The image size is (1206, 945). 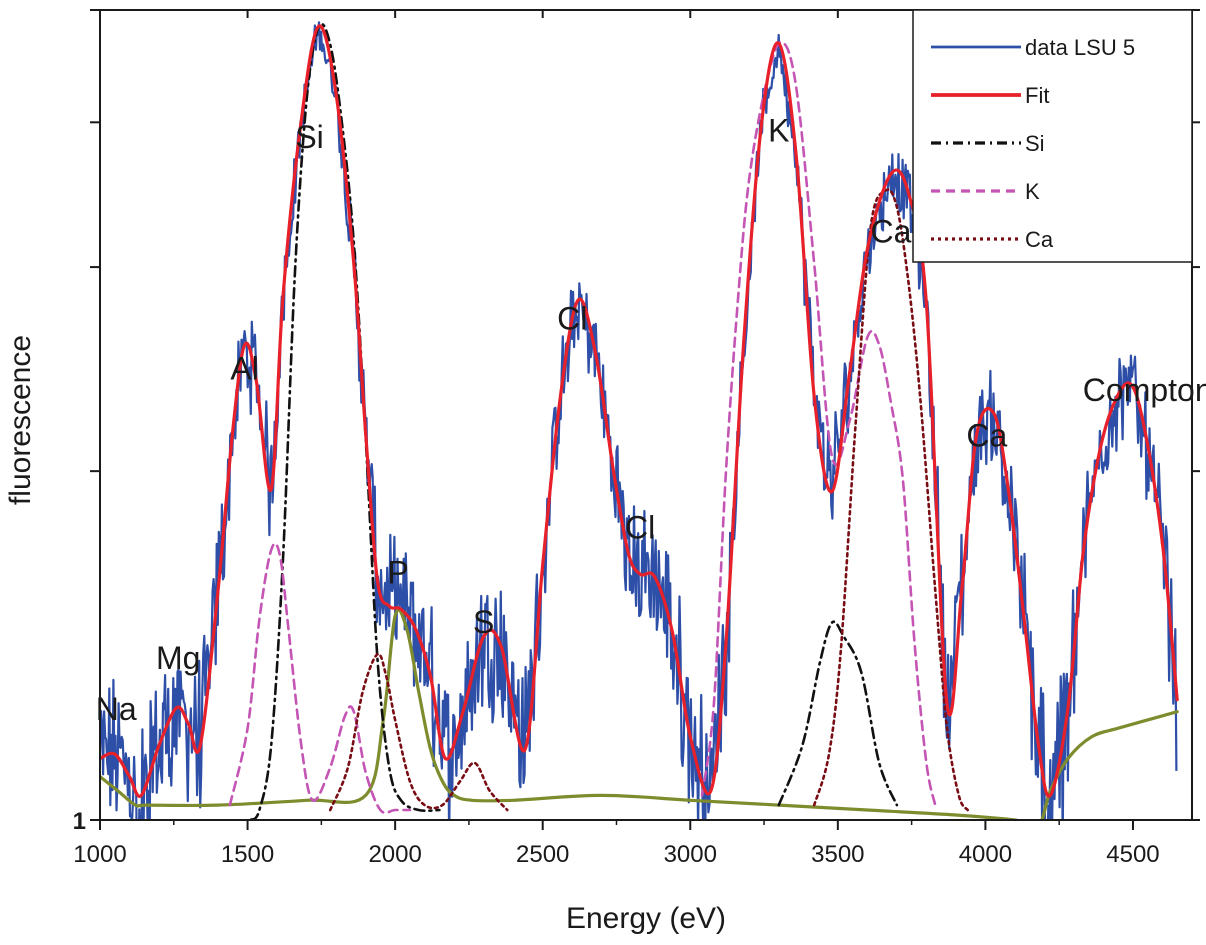 What do you see at coordinates (20, 420) in the screenshot?
I see `y-axis-title: fluorescence` at bounding box center [20, 420].